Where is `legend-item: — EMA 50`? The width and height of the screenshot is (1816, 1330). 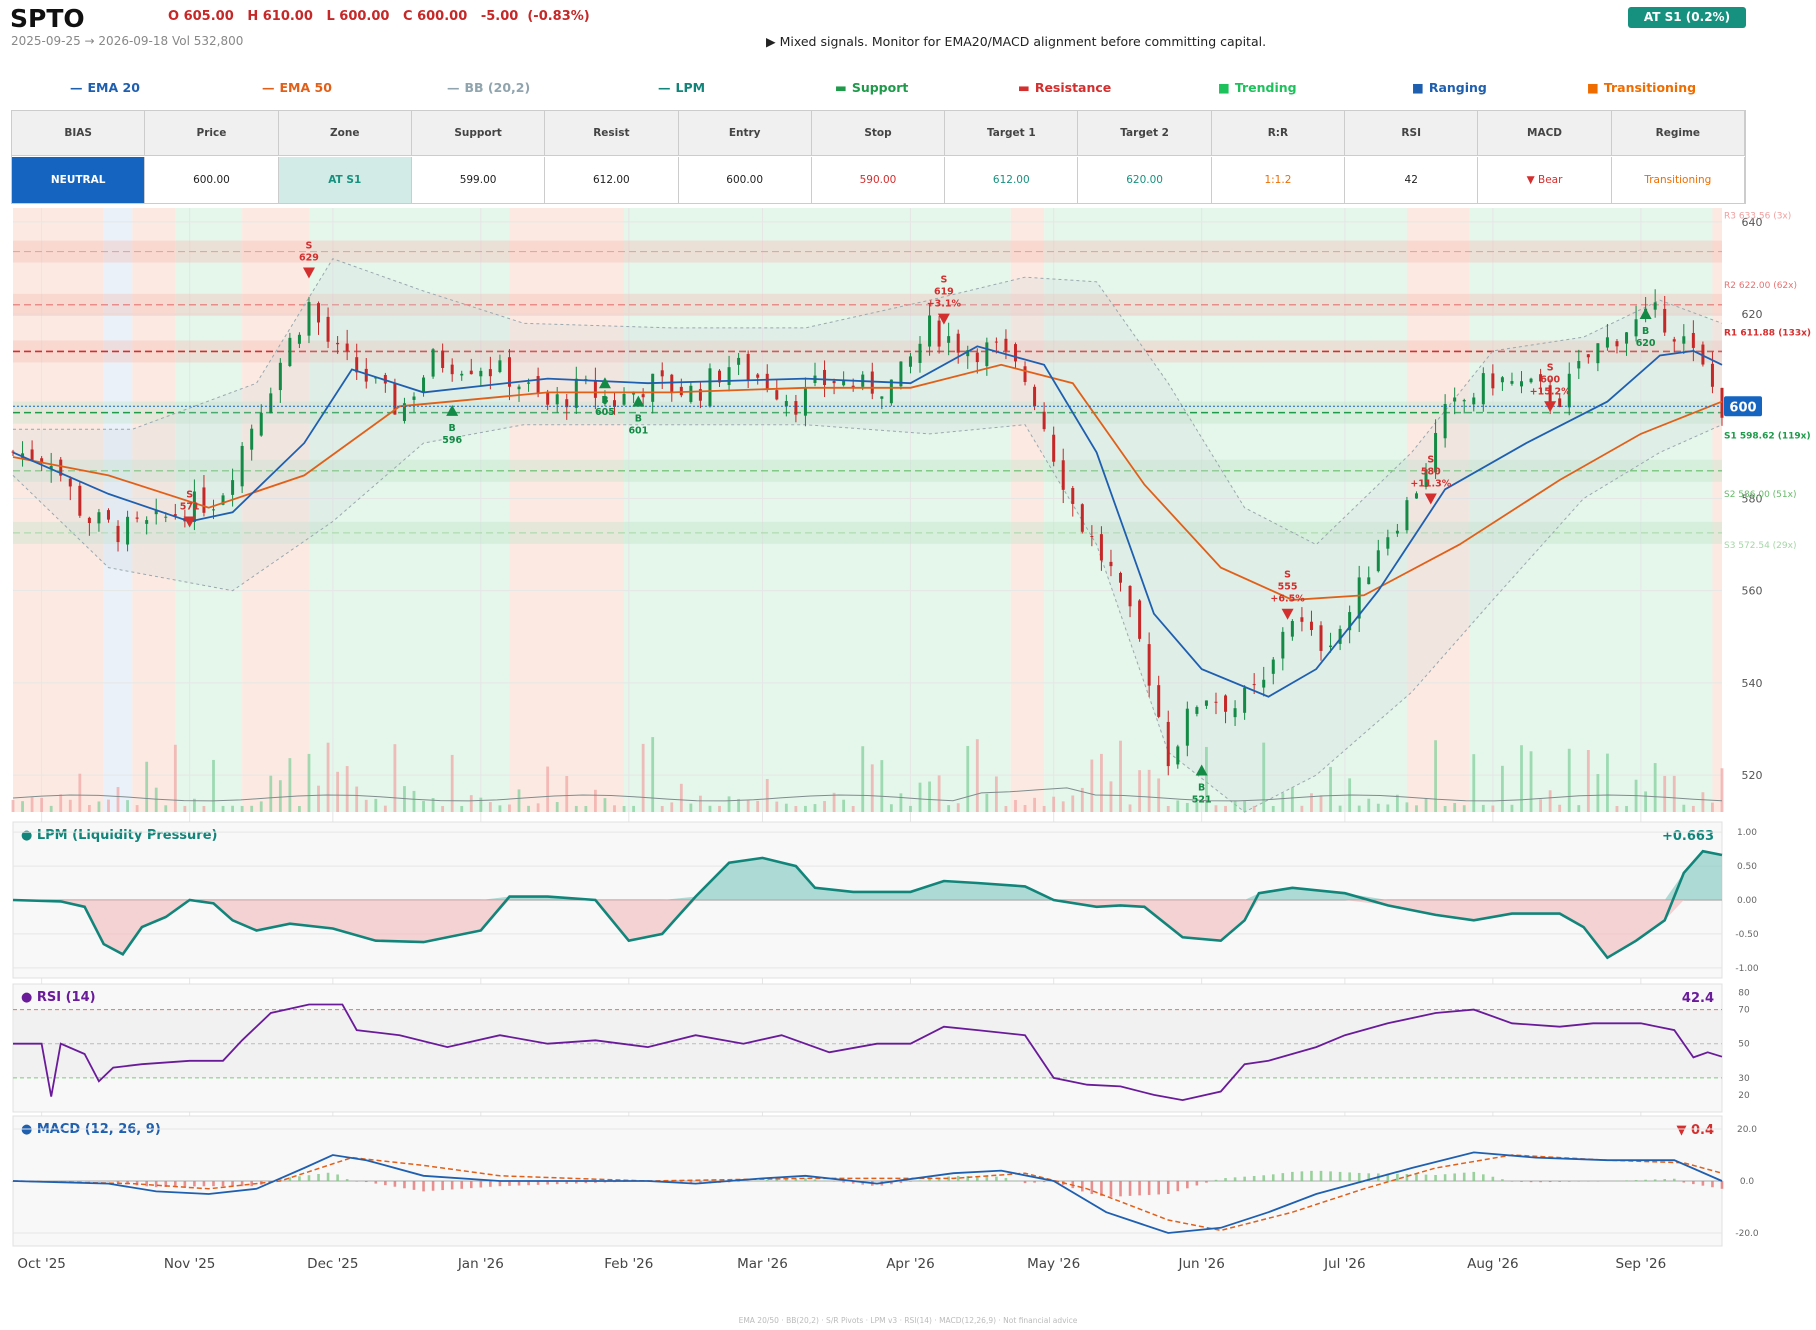
legend-item: — EMA 50 is located at coordinates (297, 87).